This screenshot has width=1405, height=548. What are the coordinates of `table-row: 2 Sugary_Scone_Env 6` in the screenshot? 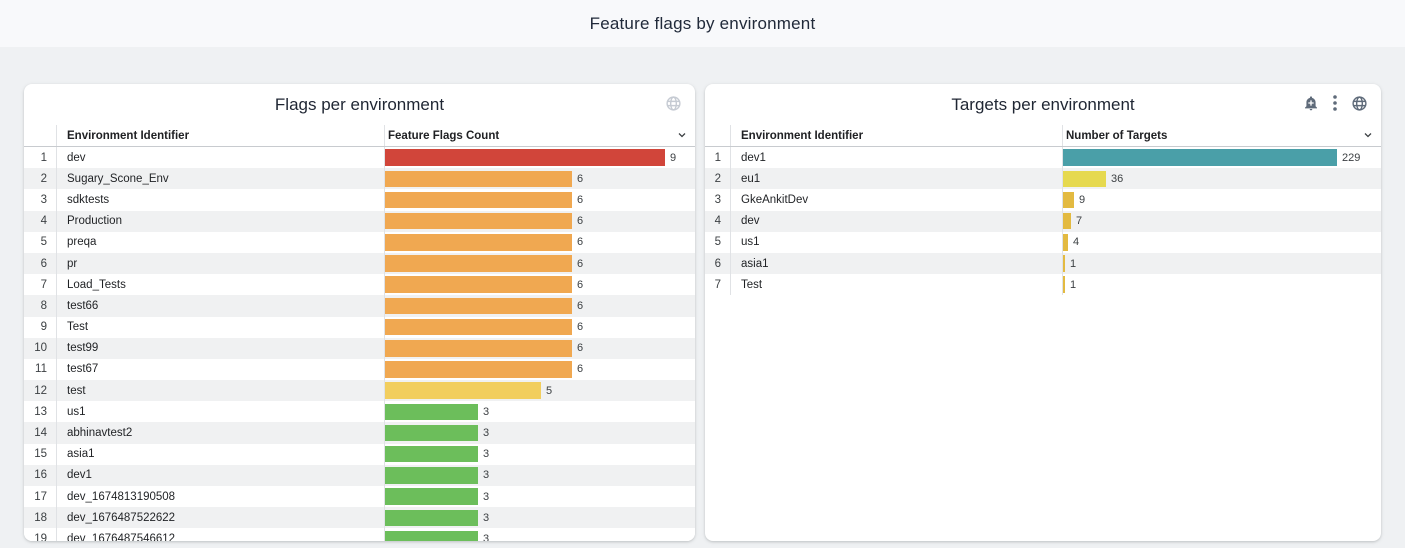 It's located at (359, 179).